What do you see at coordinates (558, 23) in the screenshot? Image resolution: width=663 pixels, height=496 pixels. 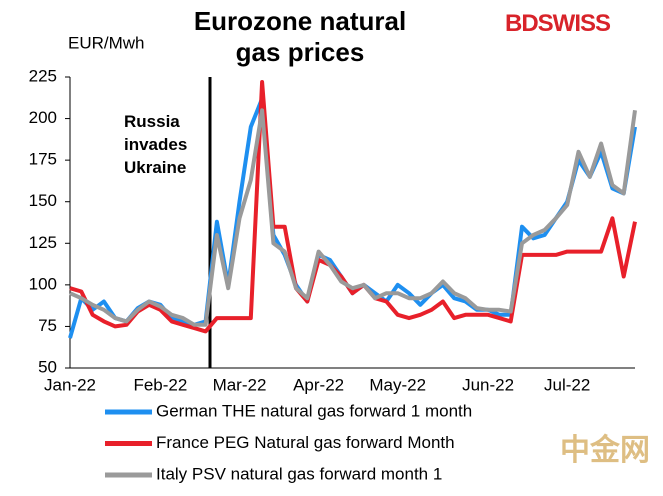 I see `logo: BDSWISS` at bounding box center [558, 23].